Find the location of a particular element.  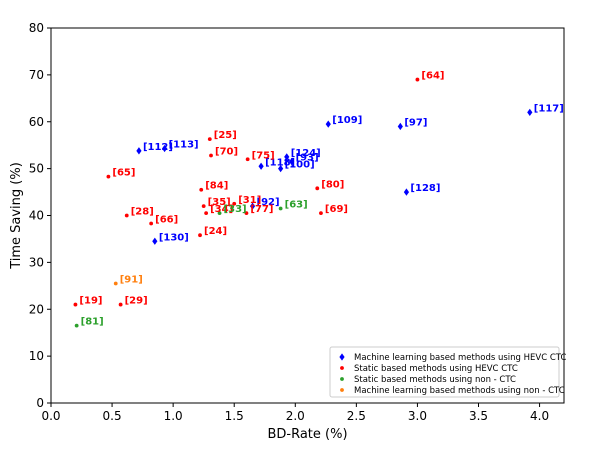

data-point-label: [66] is located at coordinates (166, 219).